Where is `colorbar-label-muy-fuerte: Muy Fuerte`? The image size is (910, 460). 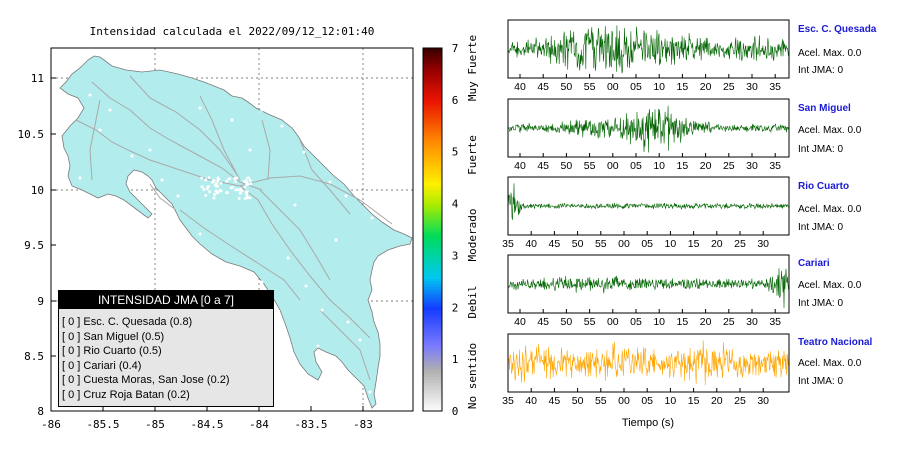
colorbar-label-muy-fuerte: Muy Fuerte is located at coordinates (472, 68).